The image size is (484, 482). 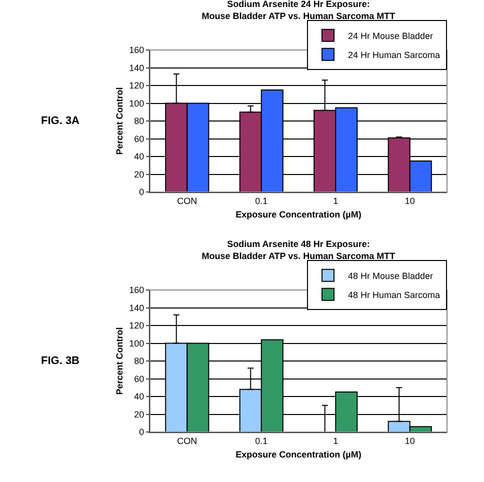 I want to click on chart-title: Sodium Arsenite 24 Hr Exposure: Mouse Bladder ATP vs. Human Sarcoma MTT, so click(x=299, y=10).